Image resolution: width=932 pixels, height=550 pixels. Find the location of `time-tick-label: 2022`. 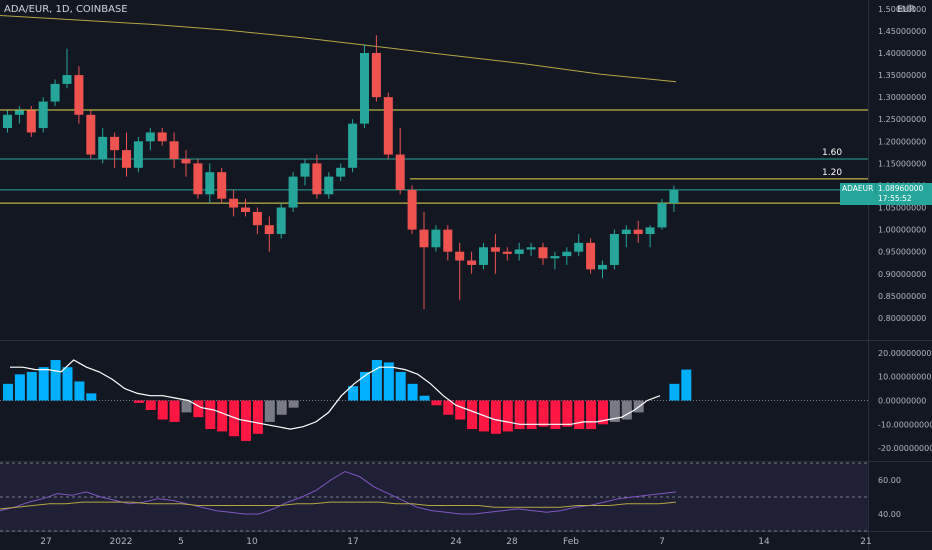

time-tick-label: 2022 is located at coordinates (121, 542).